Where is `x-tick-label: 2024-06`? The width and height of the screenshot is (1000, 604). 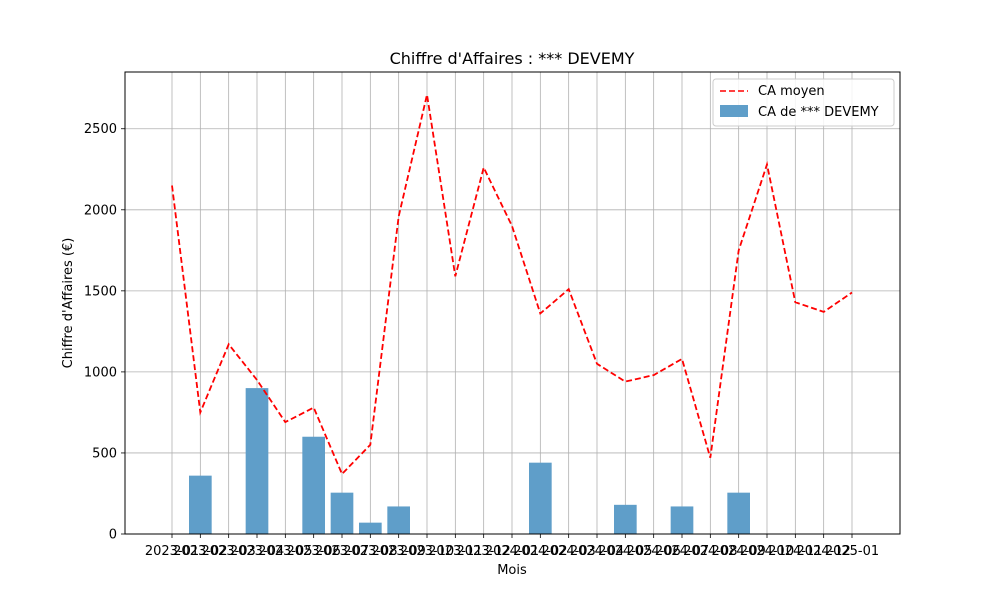
x-tick-label: 2024-06 is located at coordinates (654, 551).